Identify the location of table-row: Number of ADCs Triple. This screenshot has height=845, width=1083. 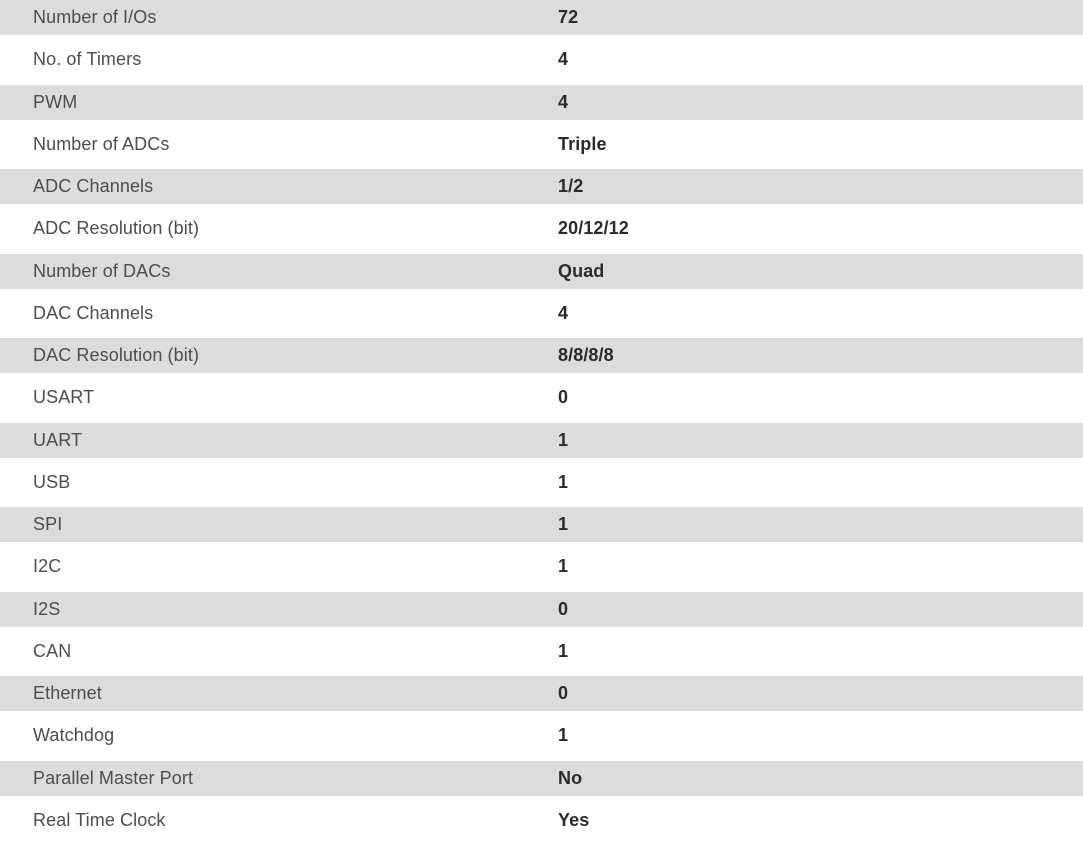
(541, 144).